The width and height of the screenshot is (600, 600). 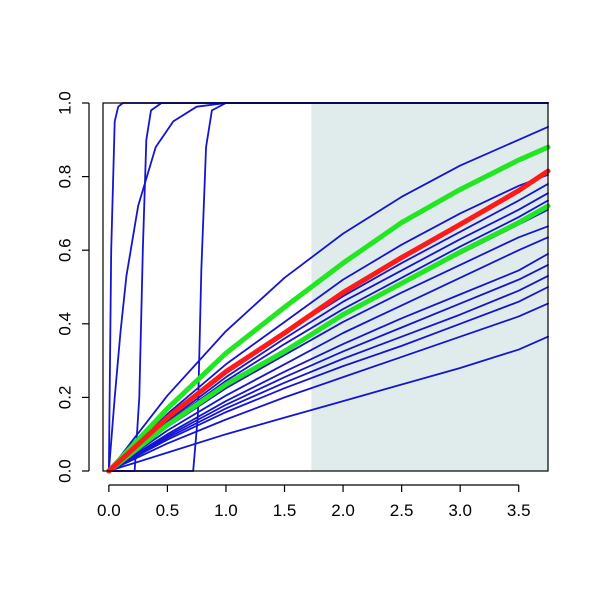 I want to click on y-tick-label: 0.0, so click(x=65, y=471).